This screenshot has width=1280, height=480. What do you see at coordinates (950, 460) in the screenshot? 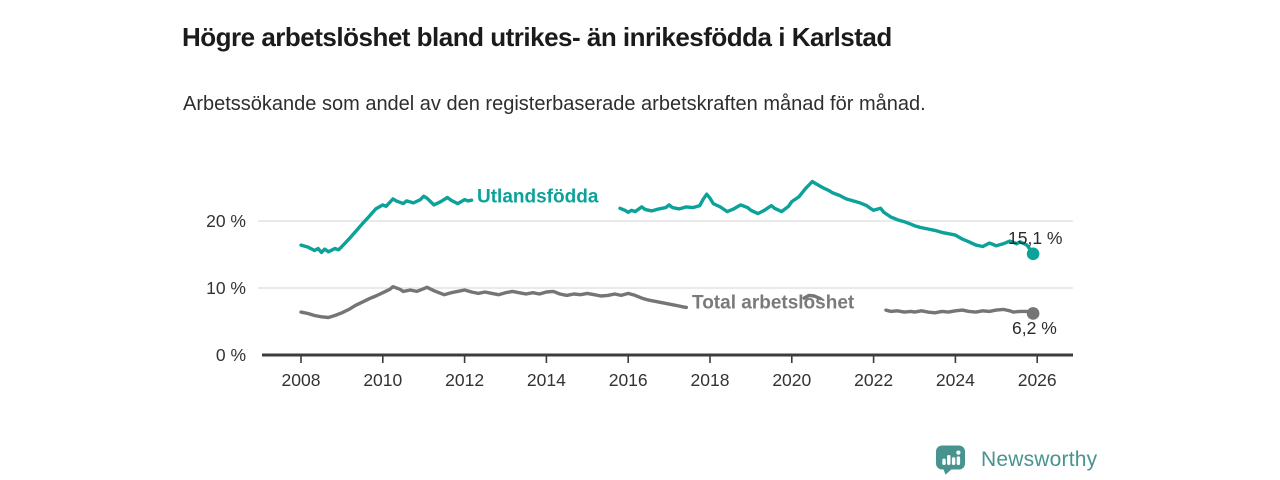
I see `newsworthy-logo-icon` at bounding box center [950, 460].